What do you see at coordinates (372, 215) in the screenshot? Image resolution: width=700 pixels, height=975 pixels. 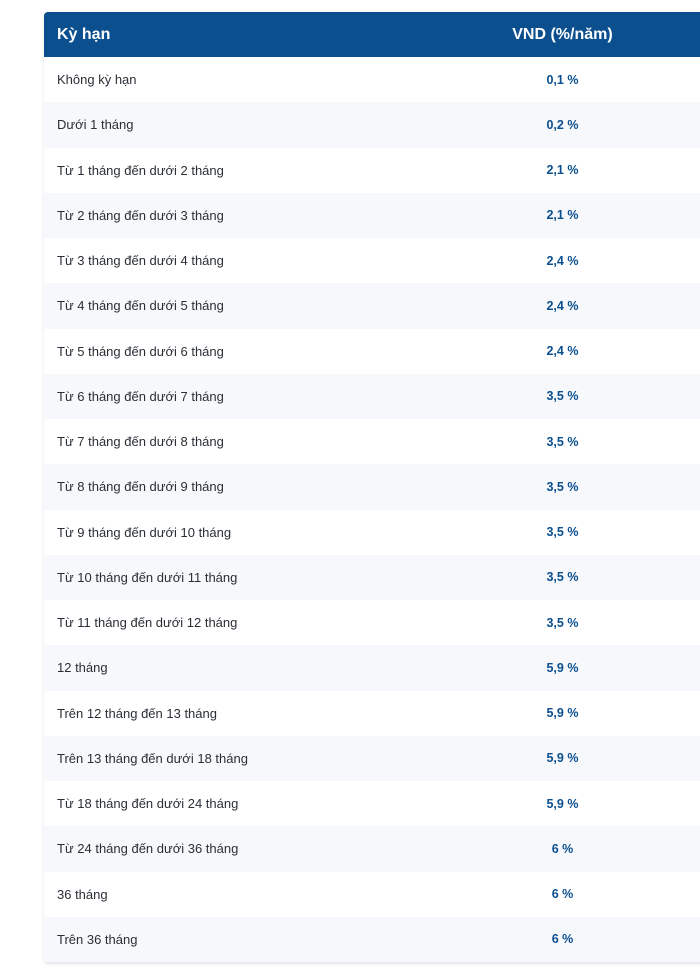 I see `table-row: Từ 2 tháng đến dưới 3 tháng 2,1 %` at bounding box center [372, 215].